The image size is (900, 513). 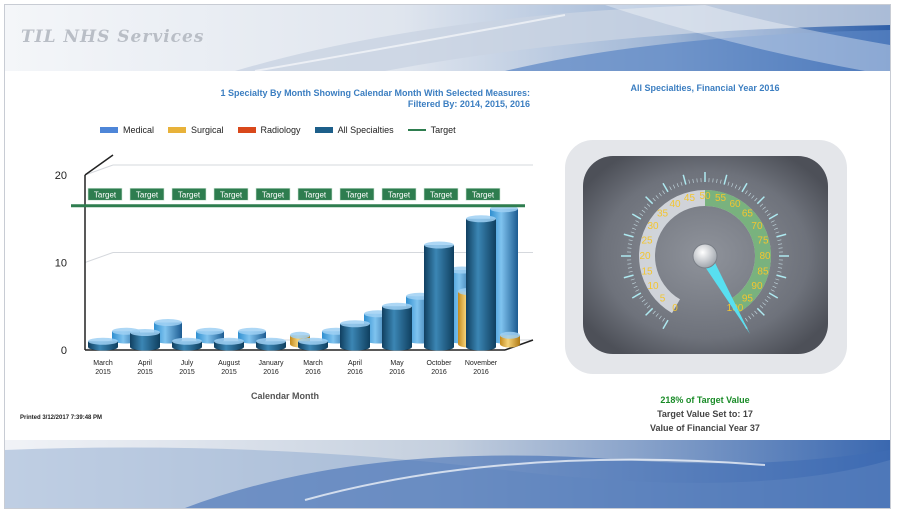 I want to click on x-tick-label: March, so click(x=313, y=363).